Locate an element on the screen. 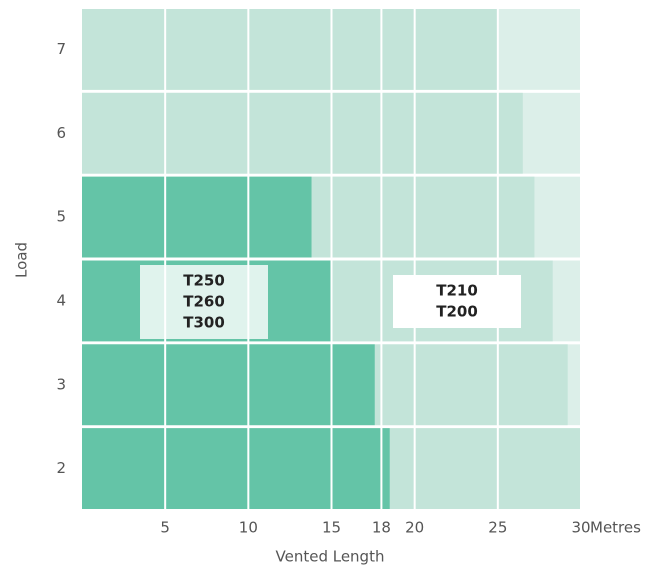 This screenshot has height=568, width=658. x-tick-label: 5 is located at coordinates (165, 528).